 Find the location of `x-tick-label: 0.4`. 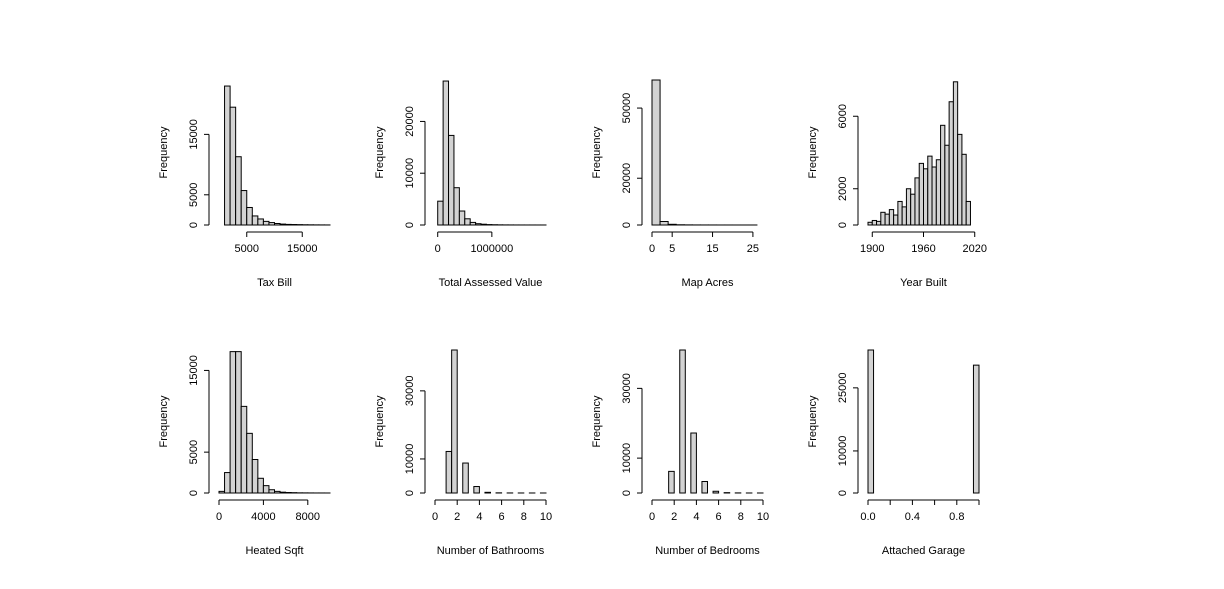

x-tick-label: 0.4 is located at coordinates (912, 517).